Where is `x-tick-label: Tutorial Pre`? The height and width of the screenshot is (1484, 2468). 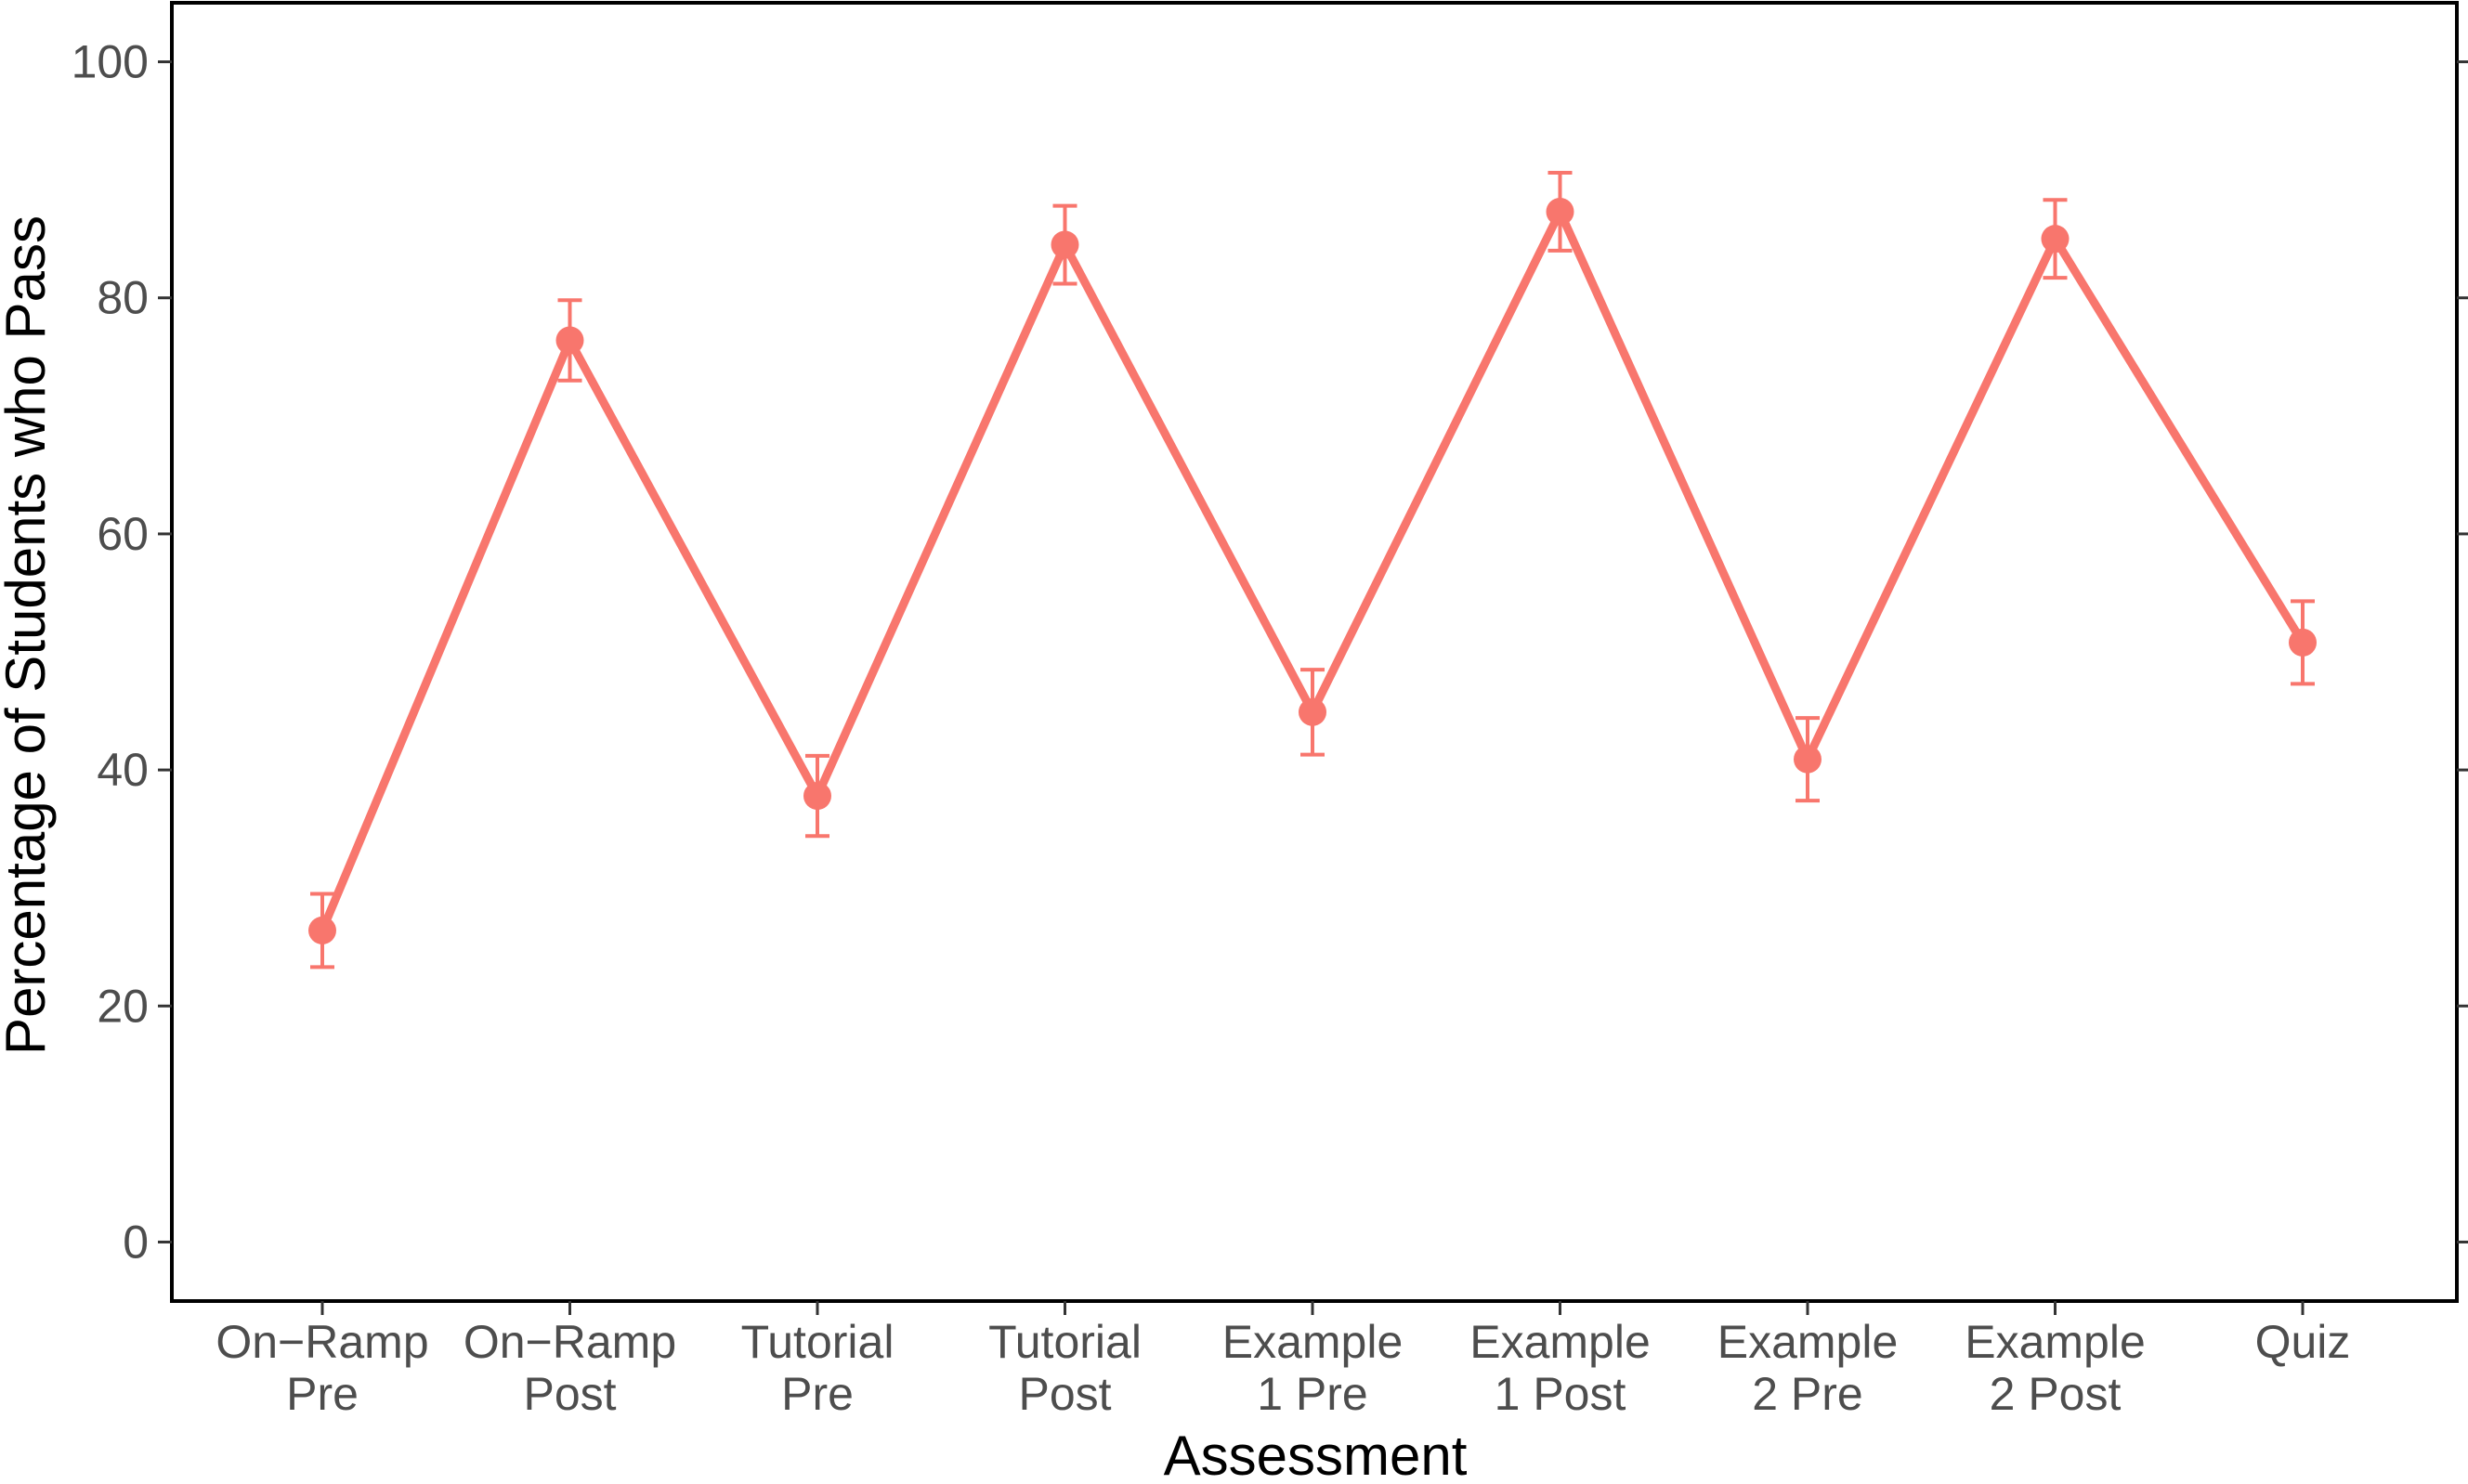
x-tick-label: Tutorial Pre is located at coordinates (817, 1368).